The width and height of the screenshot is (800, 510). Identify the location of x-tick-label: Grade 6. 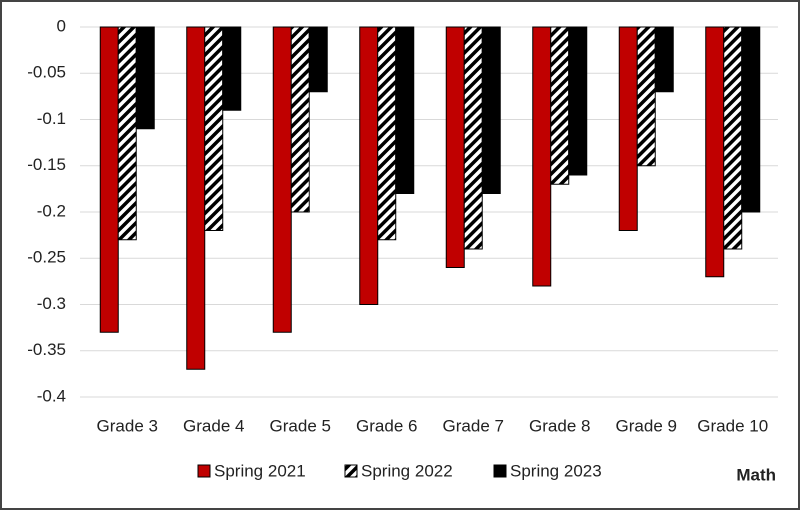
(386, 425).